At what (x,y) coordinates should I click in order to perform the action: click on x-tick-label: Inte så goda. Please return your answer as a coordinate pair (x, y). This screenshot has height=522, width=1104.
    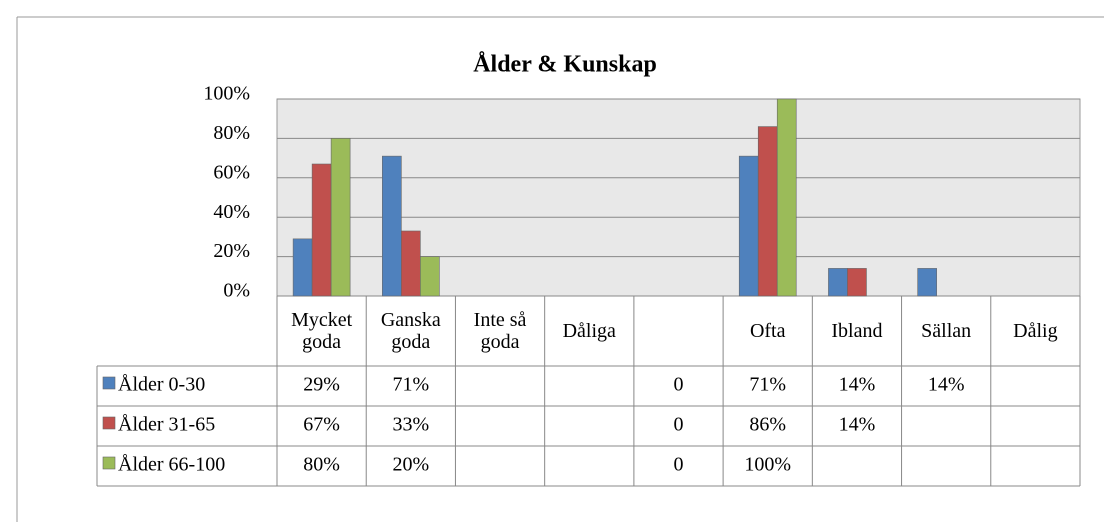
    Looking at the image, I should click on (500, 331).